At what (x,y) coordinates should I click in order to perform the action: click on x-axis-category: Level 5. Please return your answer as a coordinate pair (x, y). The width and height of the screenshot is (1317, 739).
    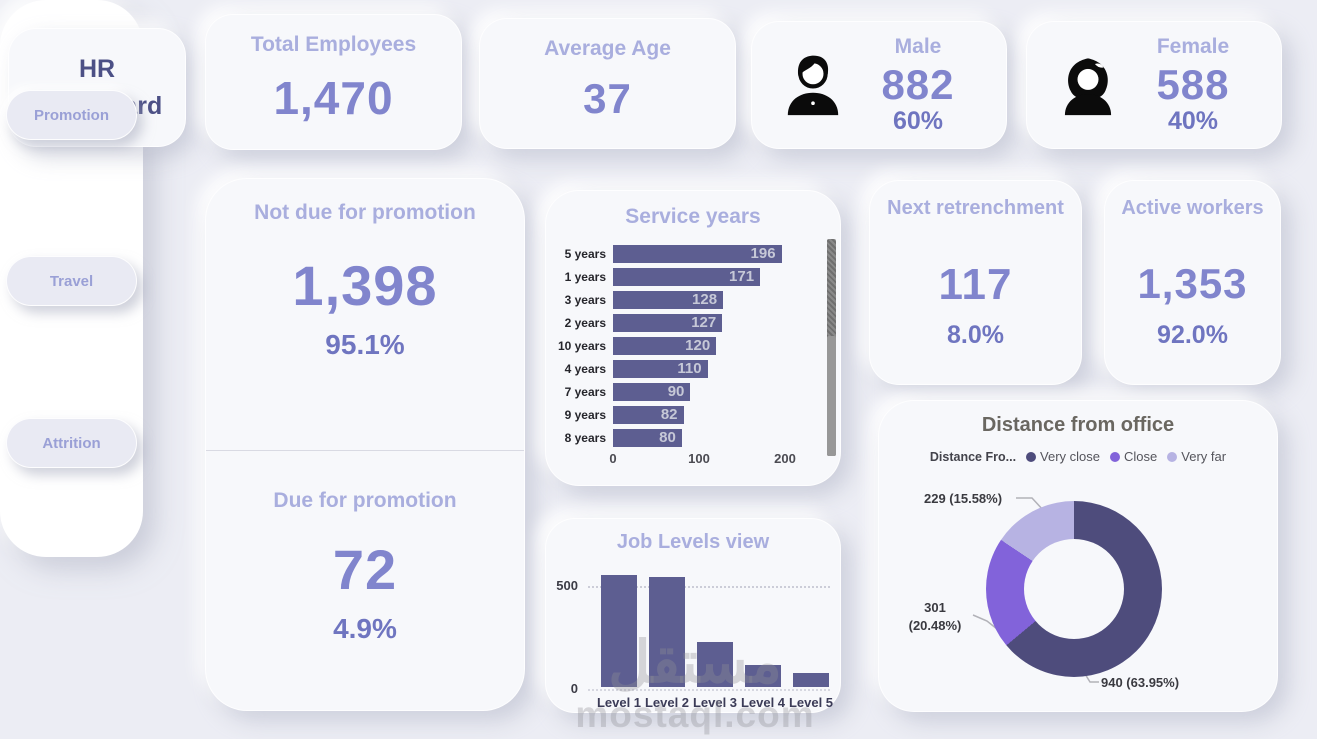
    Looking at the image, I should click on (811, 702).